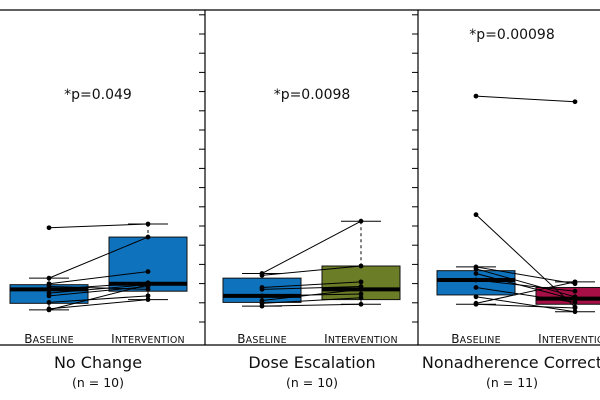  Describe the element at coordinates (98, 95) in the screenshot. I see `p-value-label: *p=0.049` at that location.